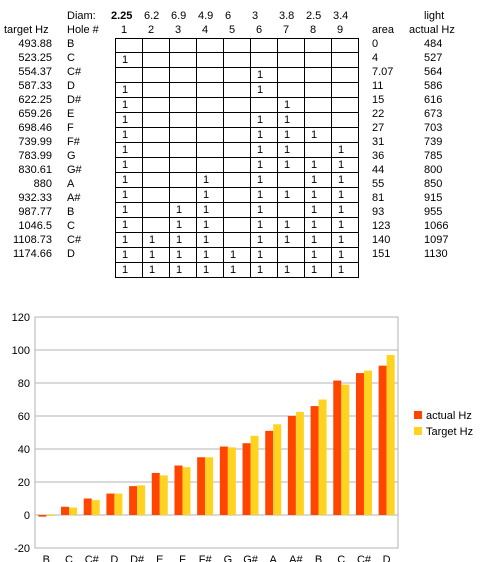 The image size is (484, 562). Describe the element at coordinates (137, 558) in the screenshot. I see `x-tick-label: D#` at that location.